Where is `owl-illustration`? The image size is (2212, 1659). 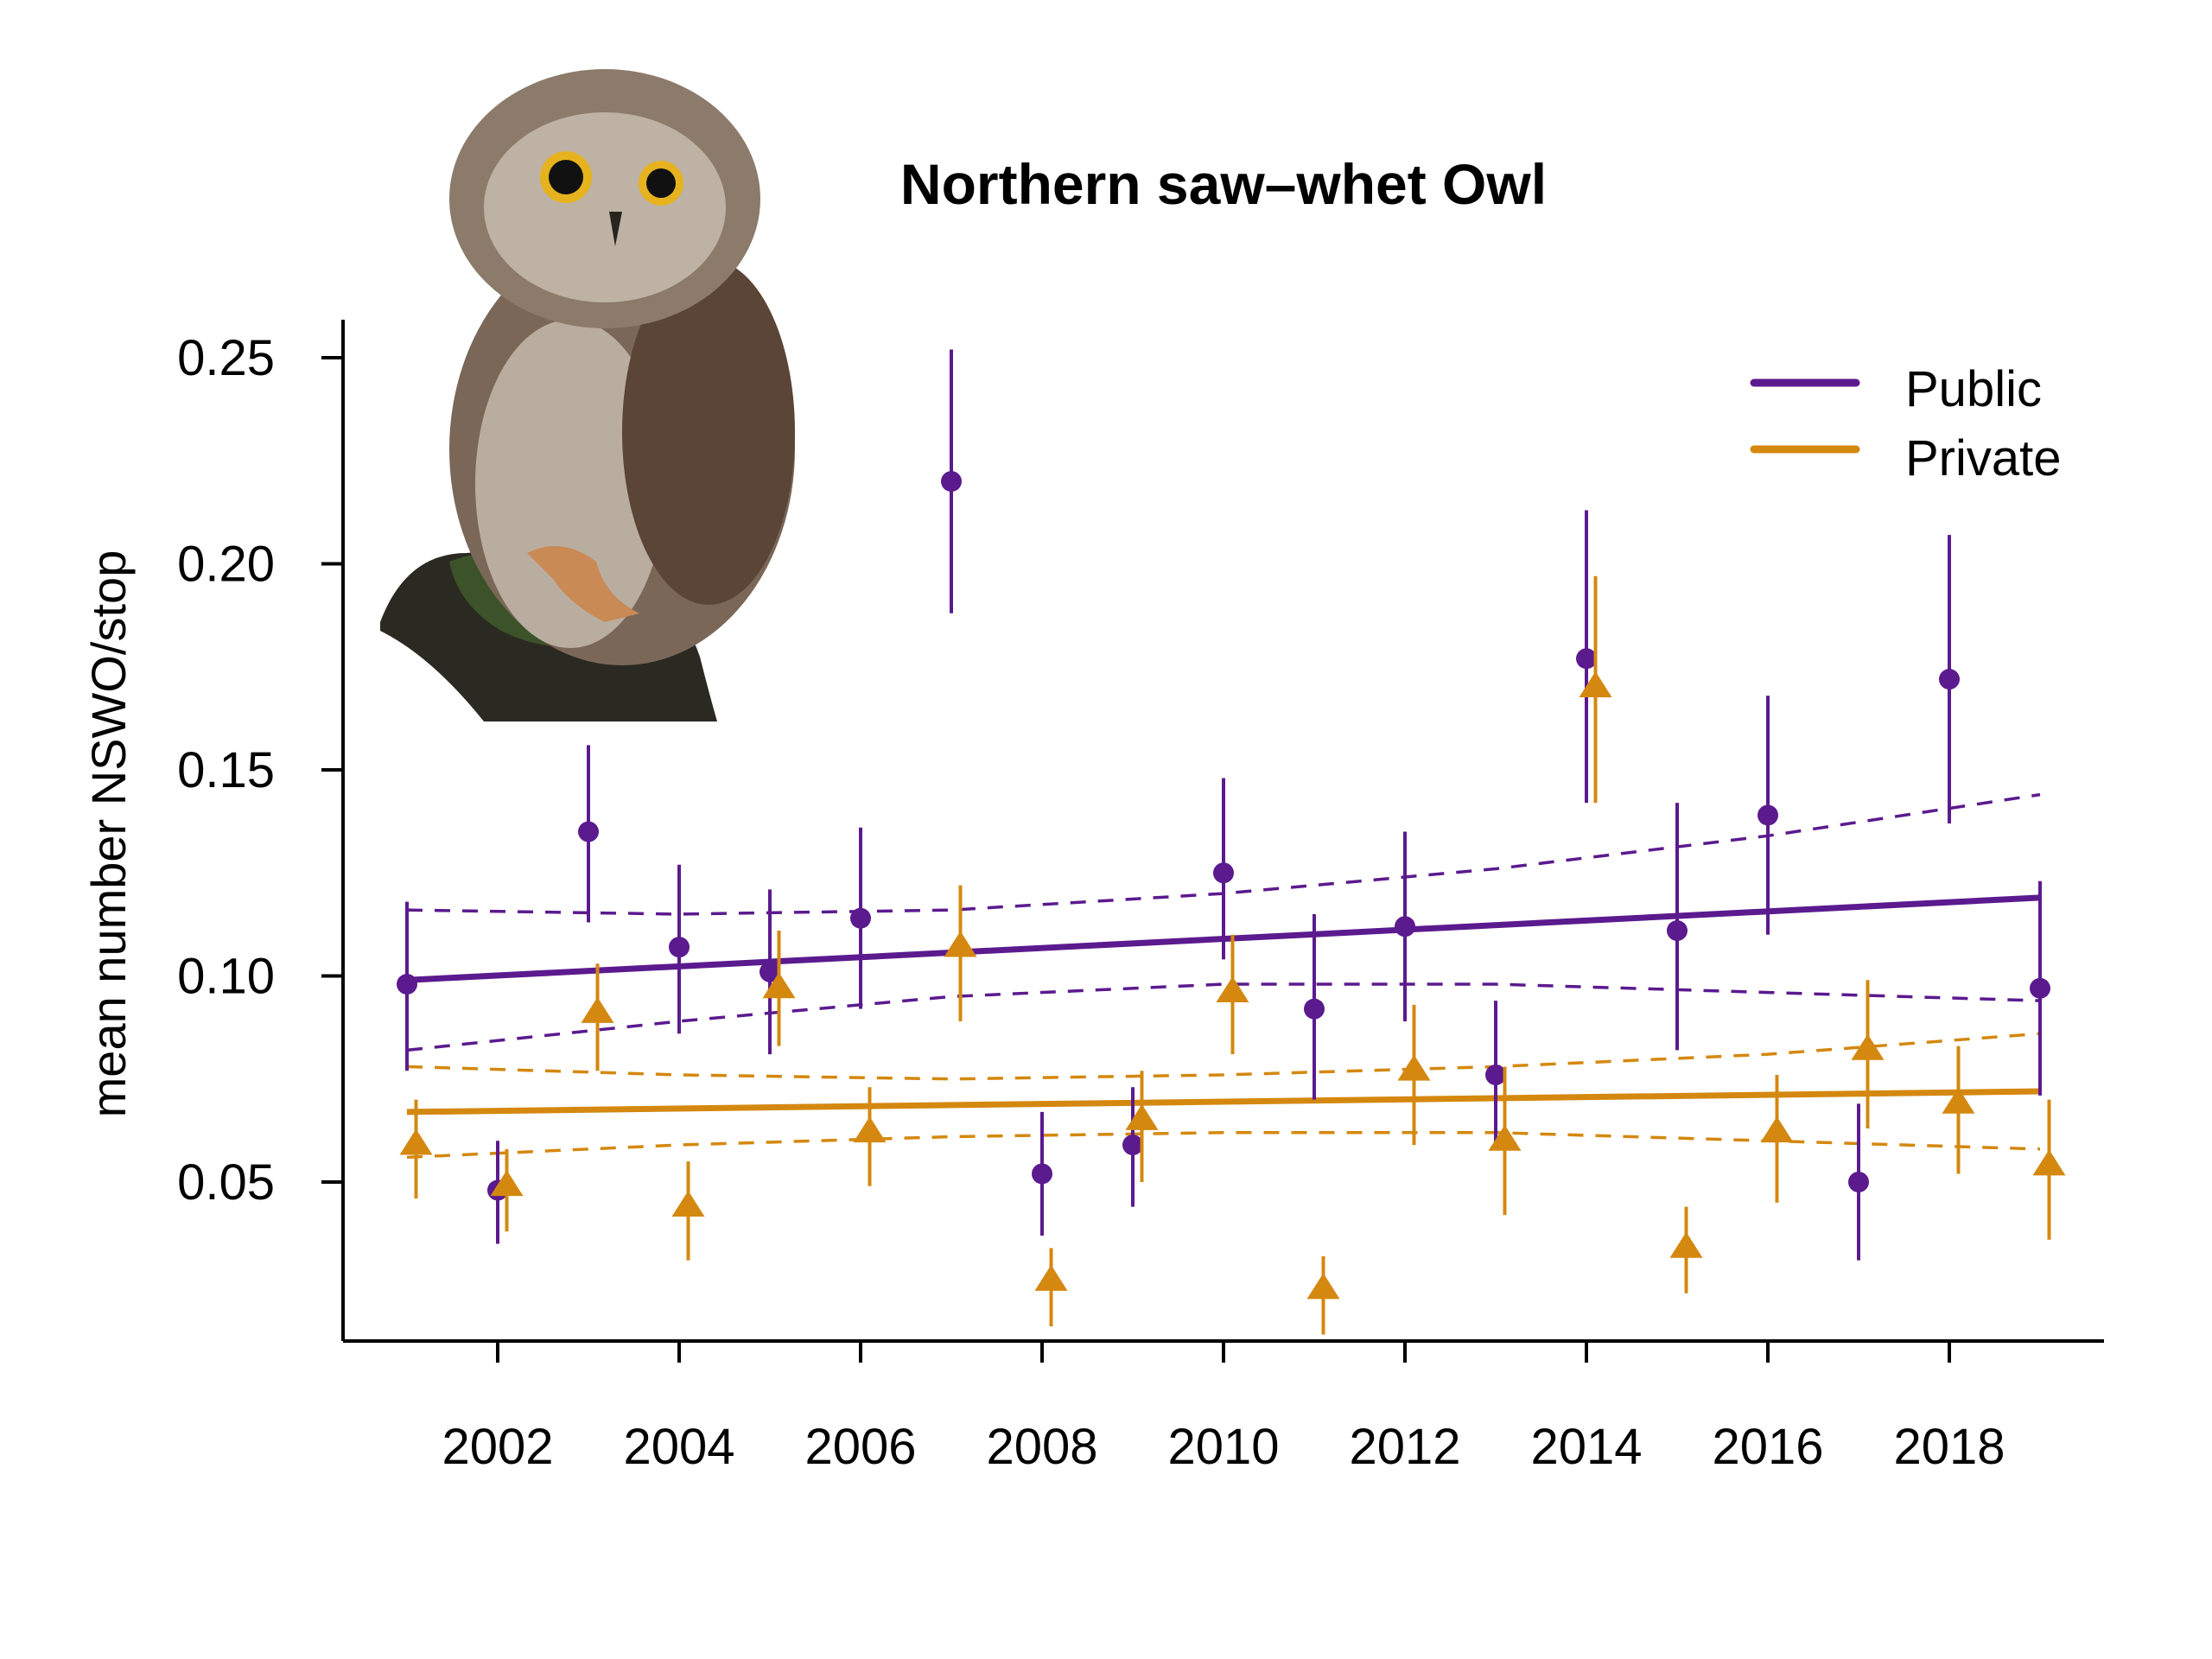 owl-illustration is located at coordinates (587, 395).